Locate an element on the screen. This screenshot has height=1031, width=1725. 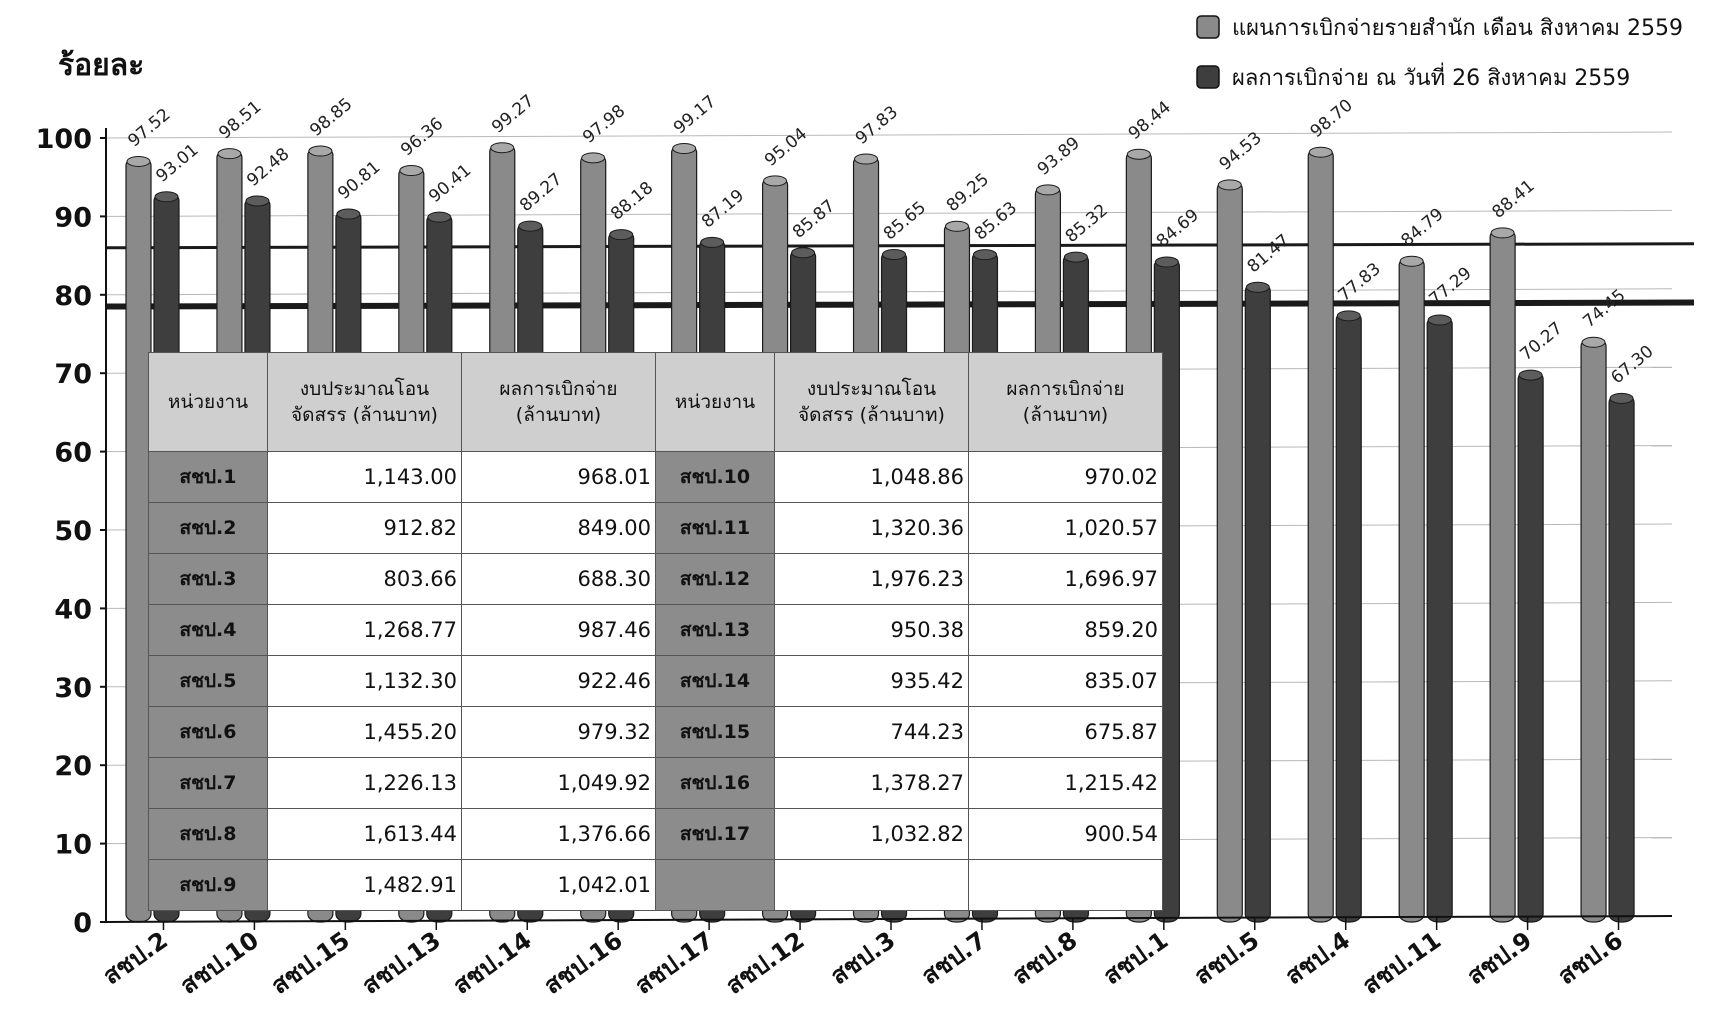
table-value-cell: 675.87 is located at coordinates (1065, 732).